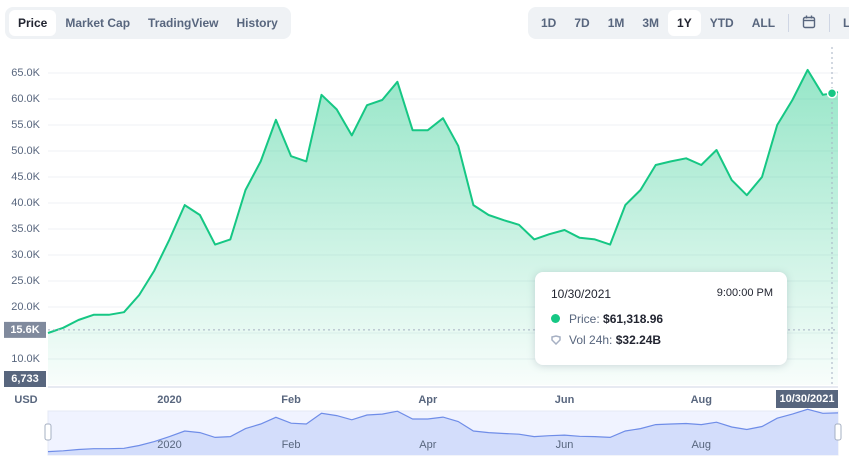  What do you see at coordinates (581, 294) in the screenshot?
I see `tooltip-date: 10/30/2021` at bounding box center [581, 294].